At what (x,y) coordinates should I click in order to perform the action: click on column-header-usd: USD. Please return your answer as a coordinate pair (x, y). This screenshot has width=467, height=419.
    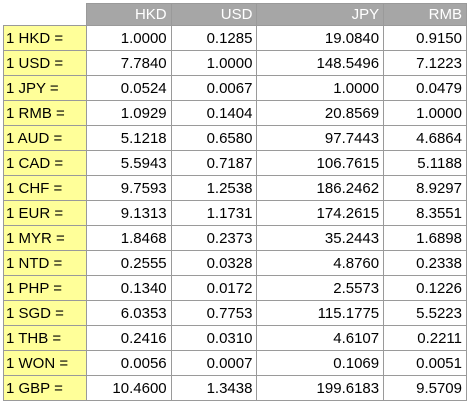
    Looking at the image, I should click on (214, 14).